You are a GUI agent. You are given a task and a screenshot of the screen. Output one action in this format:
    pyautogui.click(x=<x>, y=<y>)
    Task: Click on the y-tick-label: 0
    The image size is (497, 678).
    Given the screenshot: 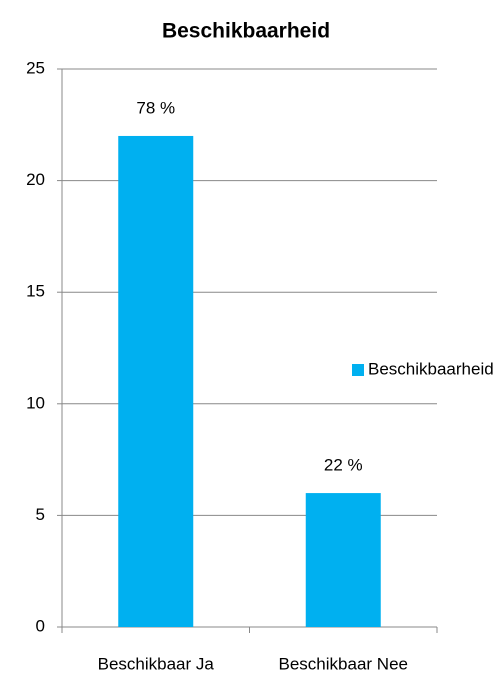 What is the action you would take?
    pyautogui.click(x=40, y=625)
    